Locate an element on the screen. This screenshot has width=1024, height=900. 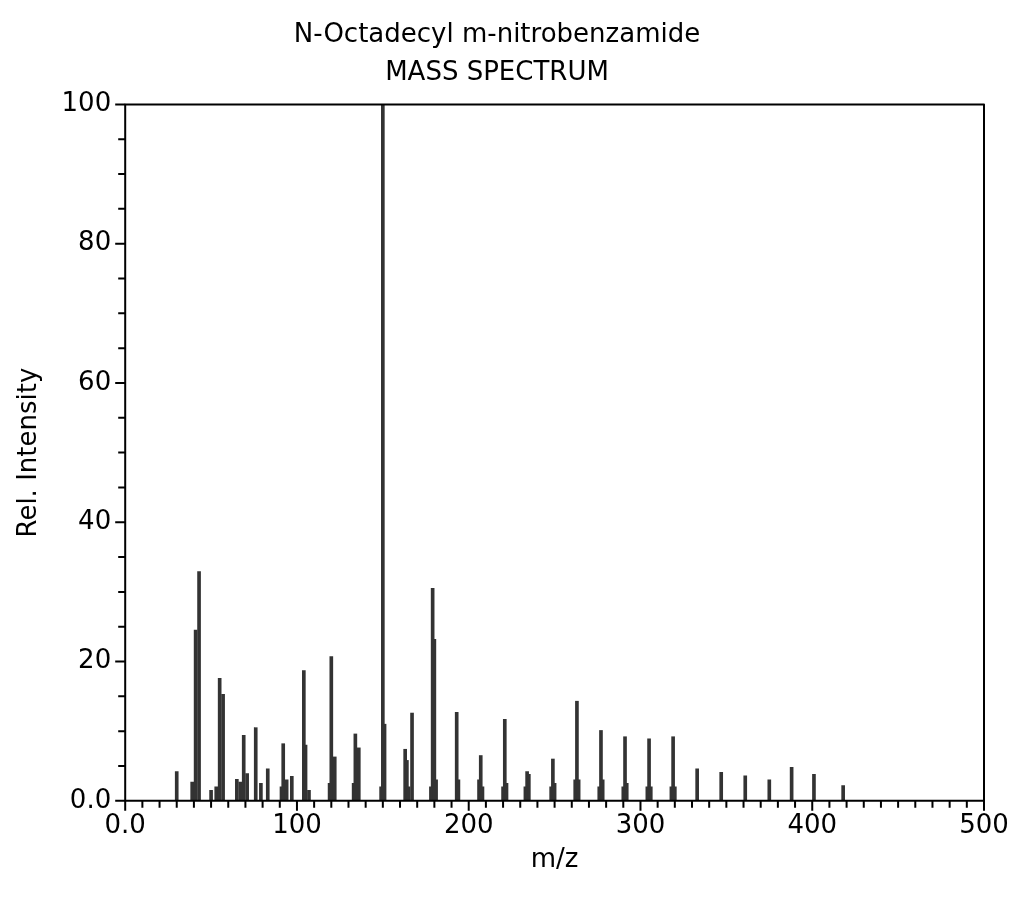
y-axis-title: Rel. Intensity is located at coordinates (27, 452).